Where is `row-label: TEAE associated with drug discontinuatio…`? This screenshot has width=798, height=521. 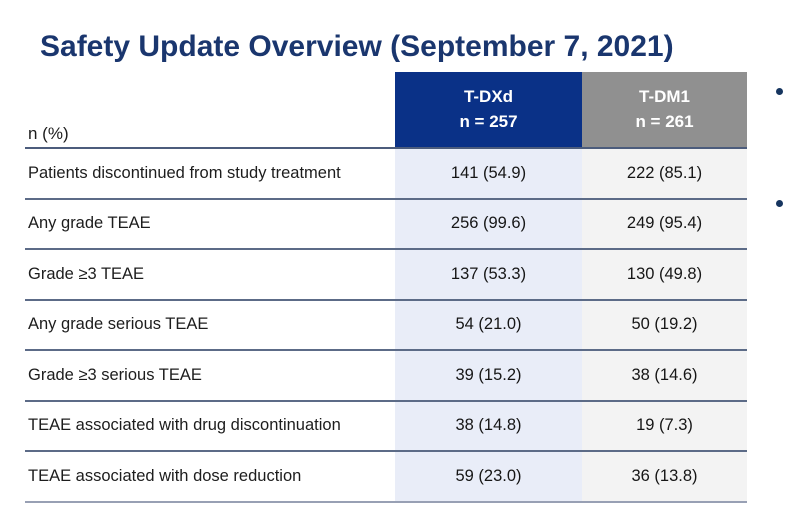
row-label: TEAE associated with drug discontinuatio… is located at coordinates (184, 425).